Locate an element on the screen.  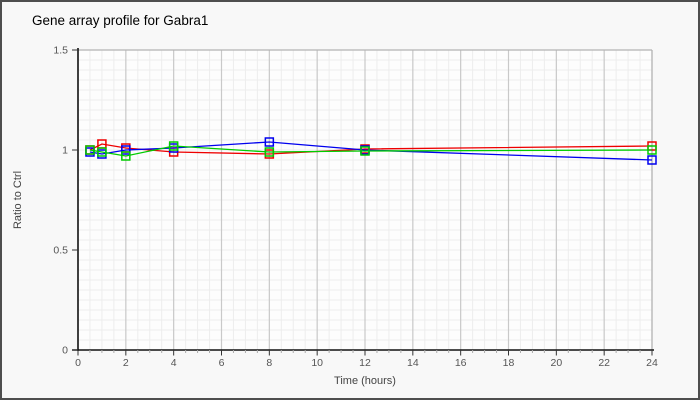
x-tick-label: 12 is located at coordinates (365, 363).